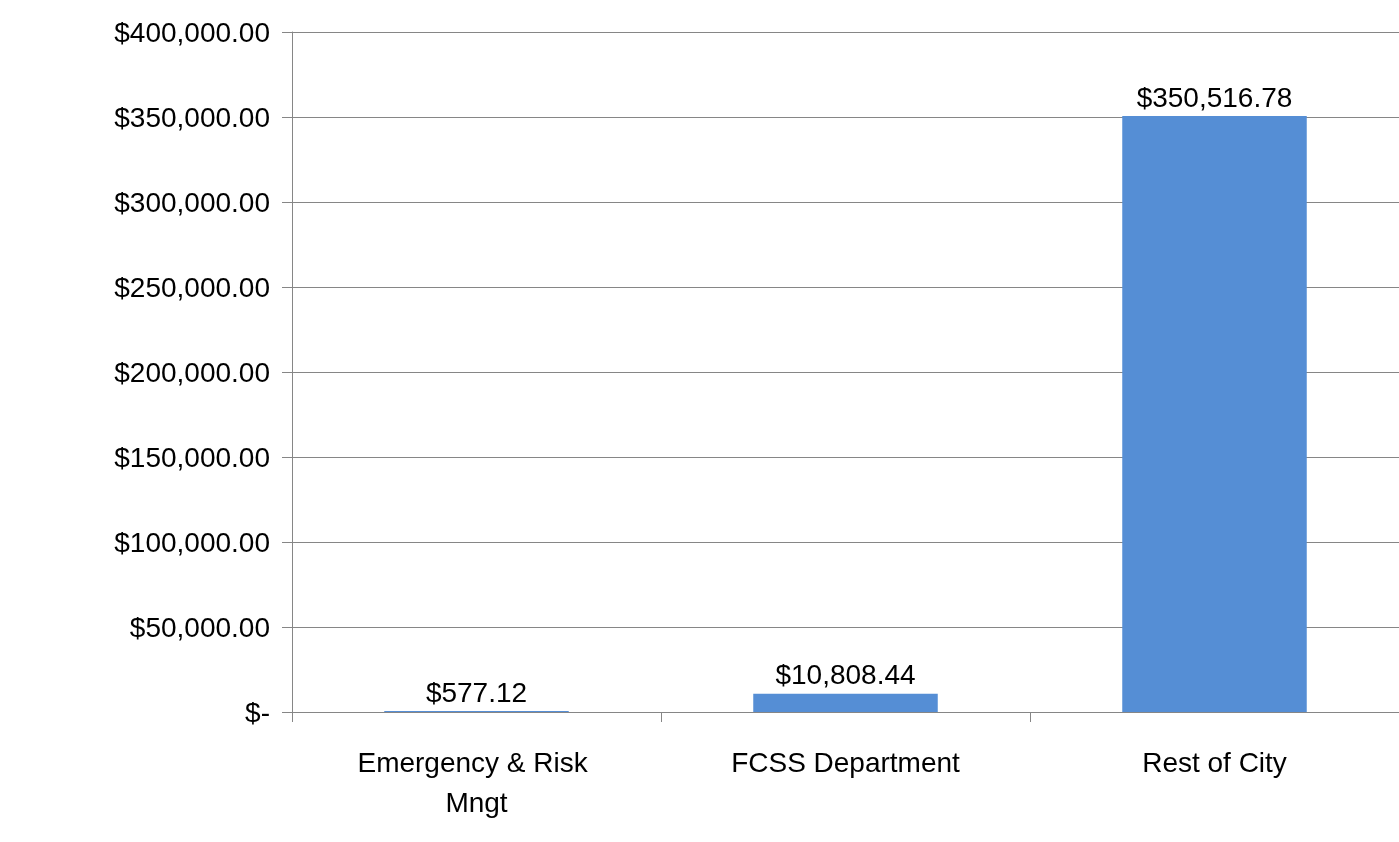 This screenshot has width=1399, height=842. Describe the element at coordinates (1214, 97) in the screenshot. I see `data-label: $350,516.78` at that location.